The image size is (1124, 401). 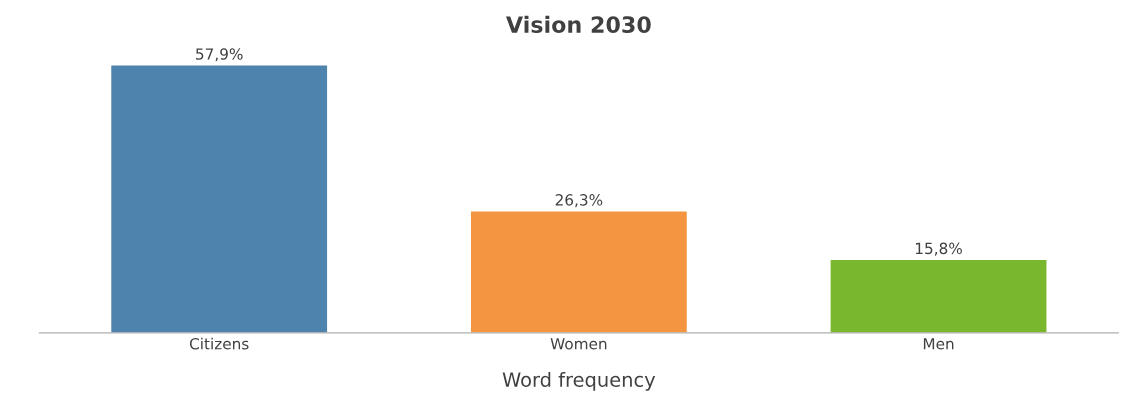 What do you see at coordinates (938, 344) in the screenshot?
I see `x-tick-label: Men` at bounding box center [938, 344].